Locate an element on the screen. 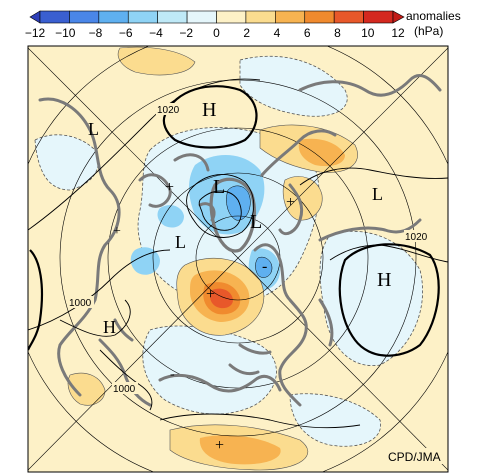 The width and height of the screenshot is (479, 476). colorbar-tick-label: −4 is located at coordinates (156, 33).